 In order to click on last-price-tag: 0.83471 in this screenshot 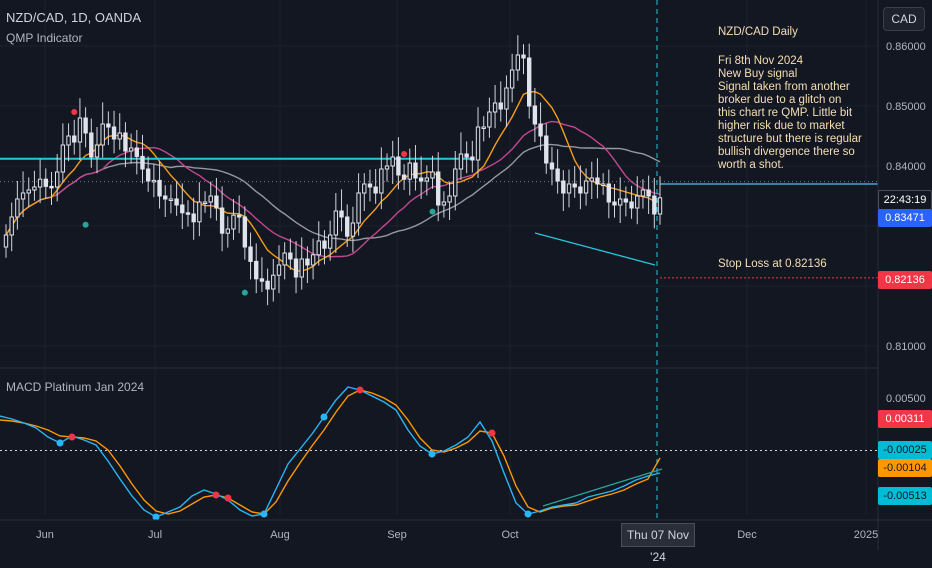, I will do `click(905, 218)`.